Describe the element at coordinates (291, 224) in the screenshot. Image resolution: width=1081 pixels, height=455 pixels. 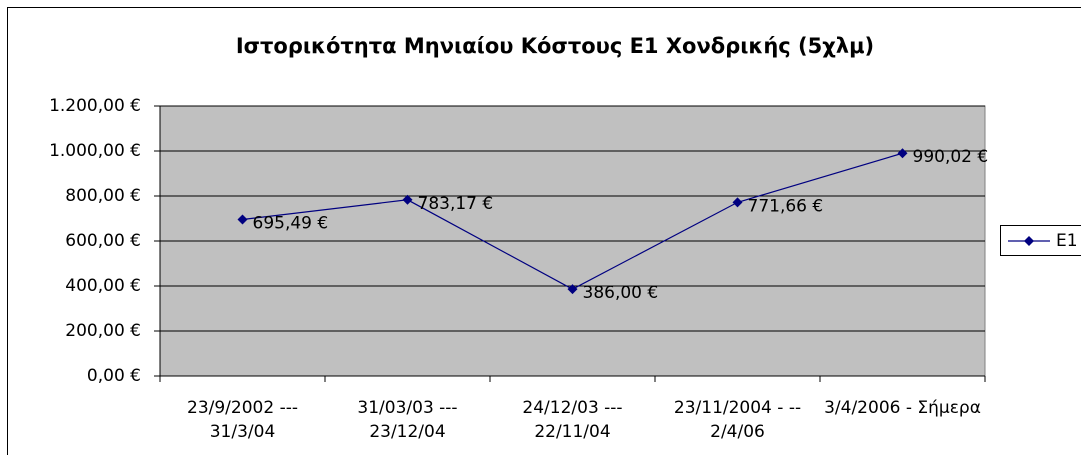
I see `data-label: 695,49 €` at that location.